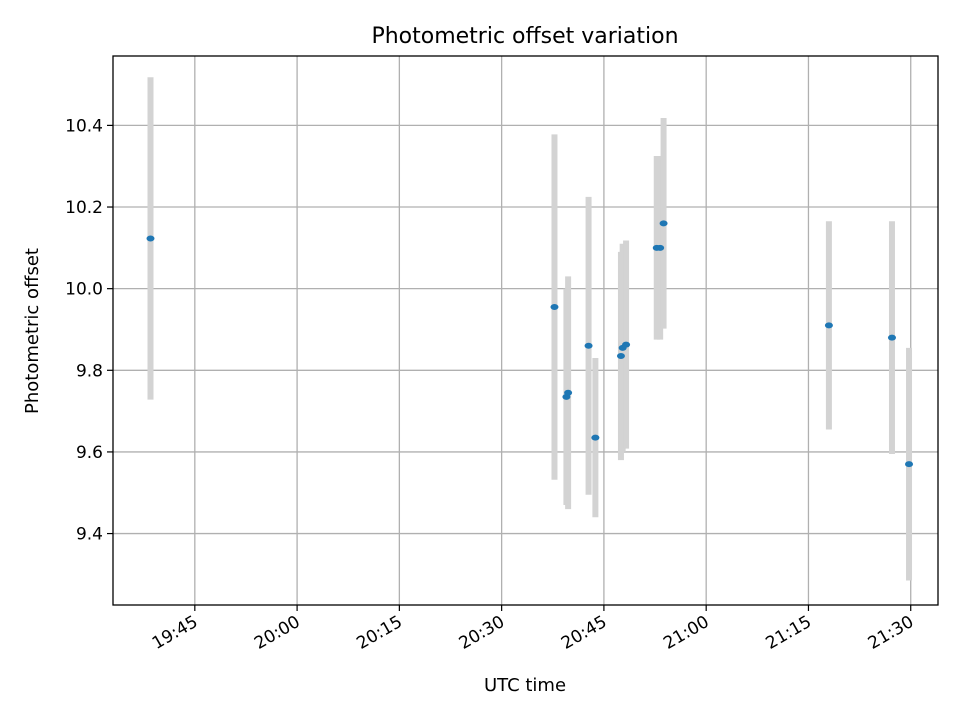  What do you see at coordinates (32, 331) in the screenshot?
I see `y-axis-label: Photometric offset` at bounding box center [32, 331].